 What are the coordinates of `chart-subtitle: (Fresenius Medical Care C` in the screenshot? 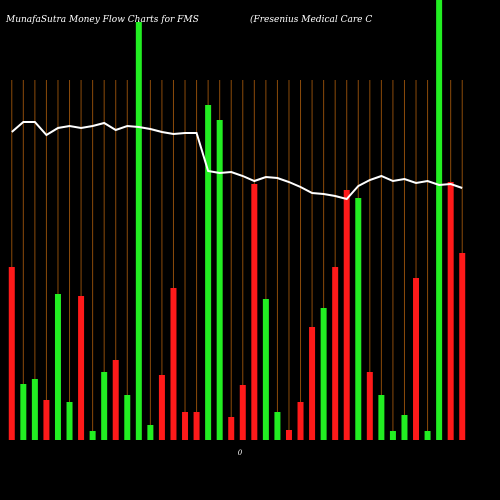 It's located at (311, 19).